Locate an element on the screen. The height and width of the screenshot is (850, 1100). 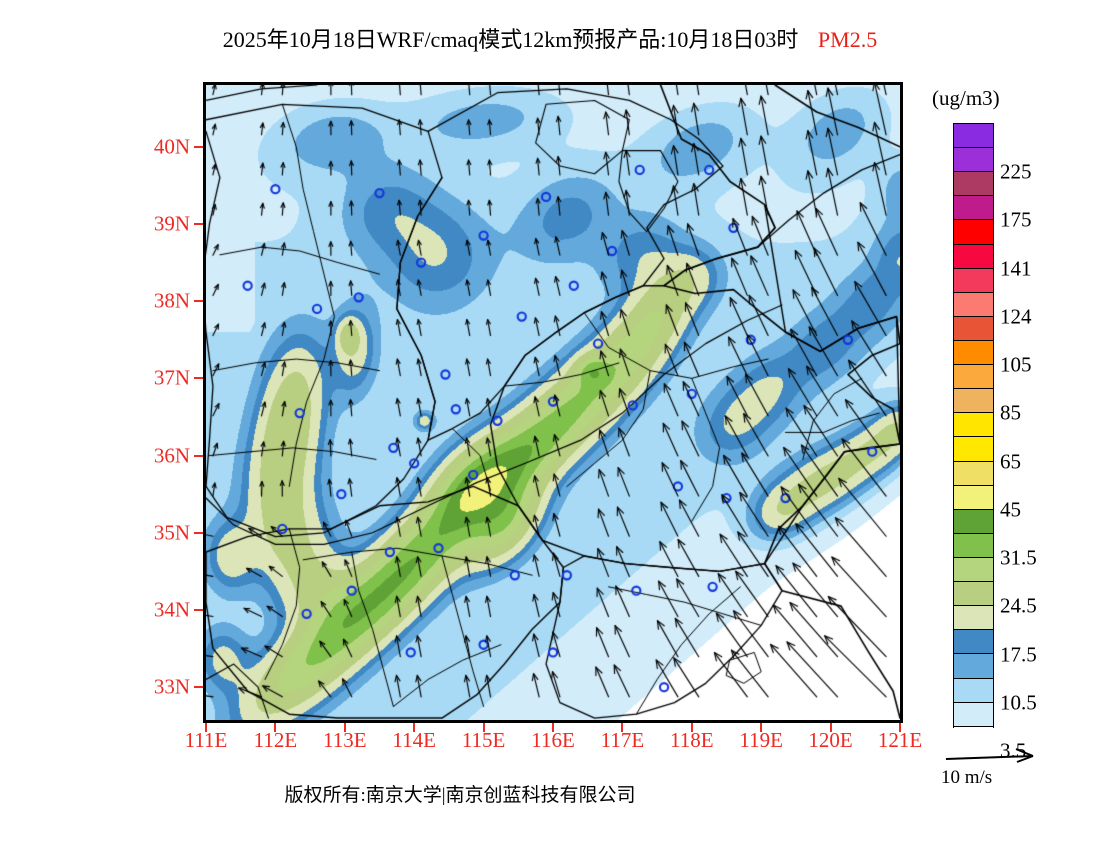
title-species-label: PM2.5 is located at coordinates (847, 39).